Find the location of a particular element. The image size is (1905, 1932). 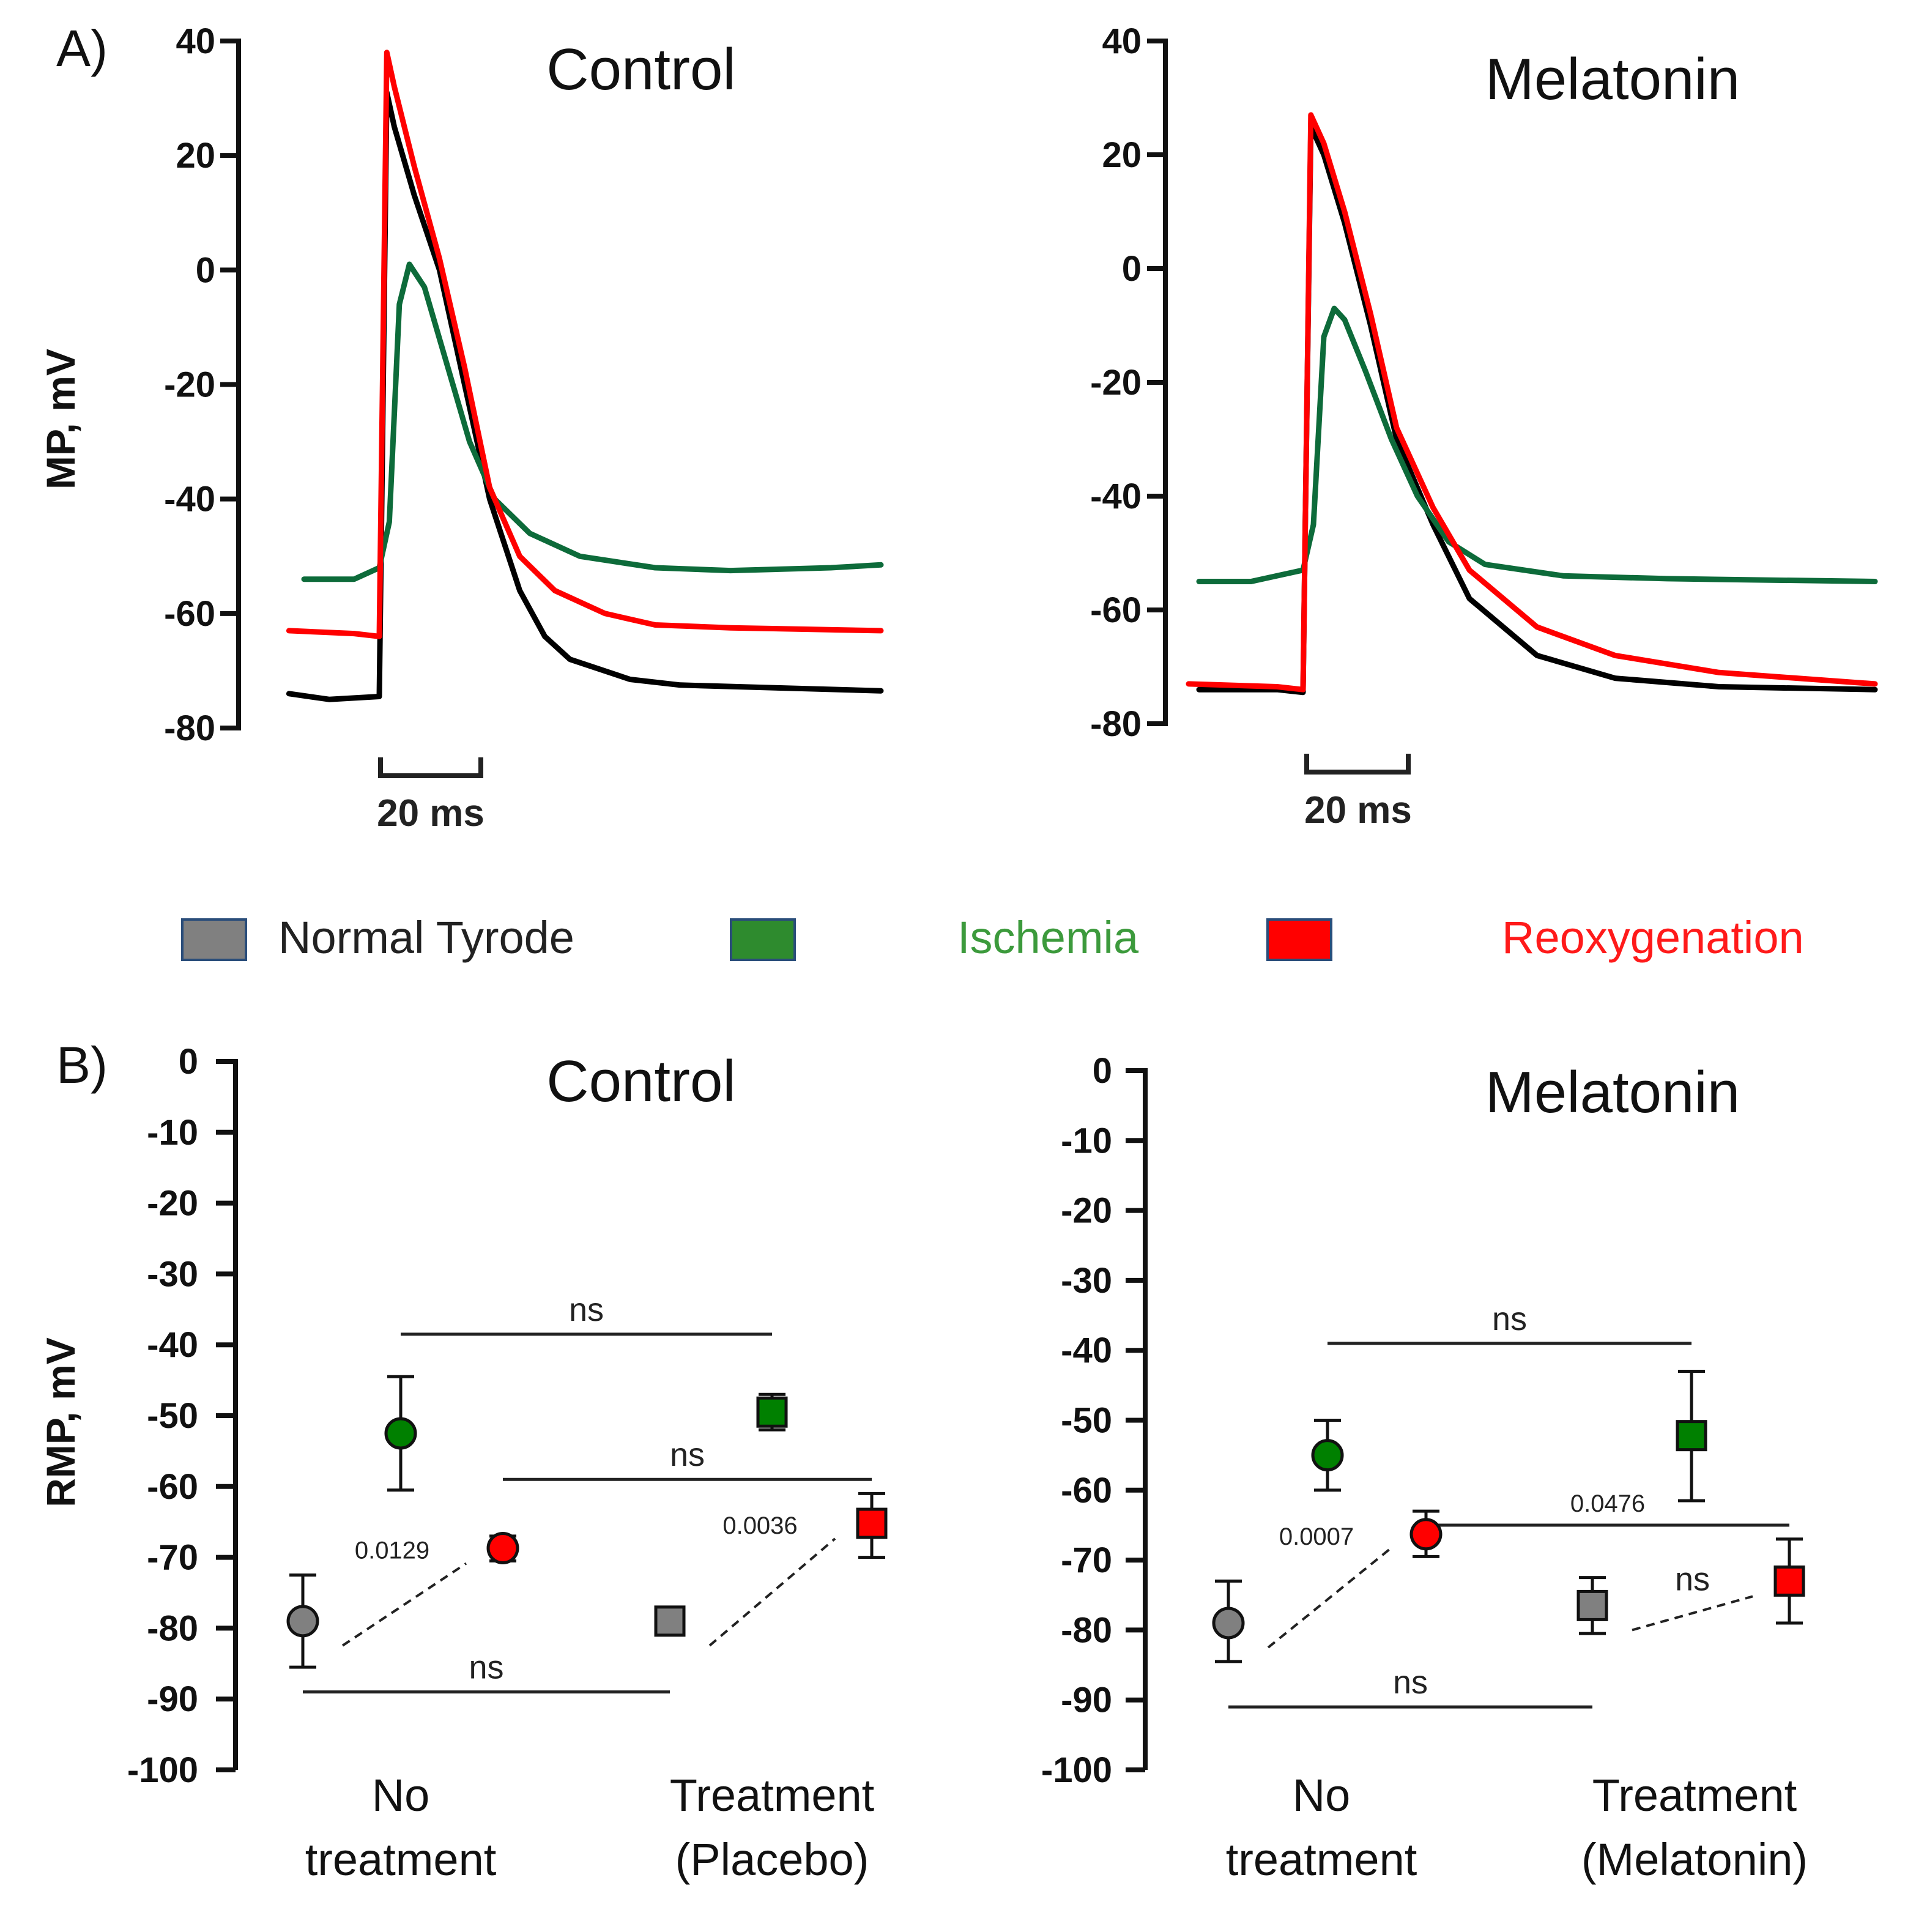

trace-normal-tyrode is located at coordinates (1537, 410).